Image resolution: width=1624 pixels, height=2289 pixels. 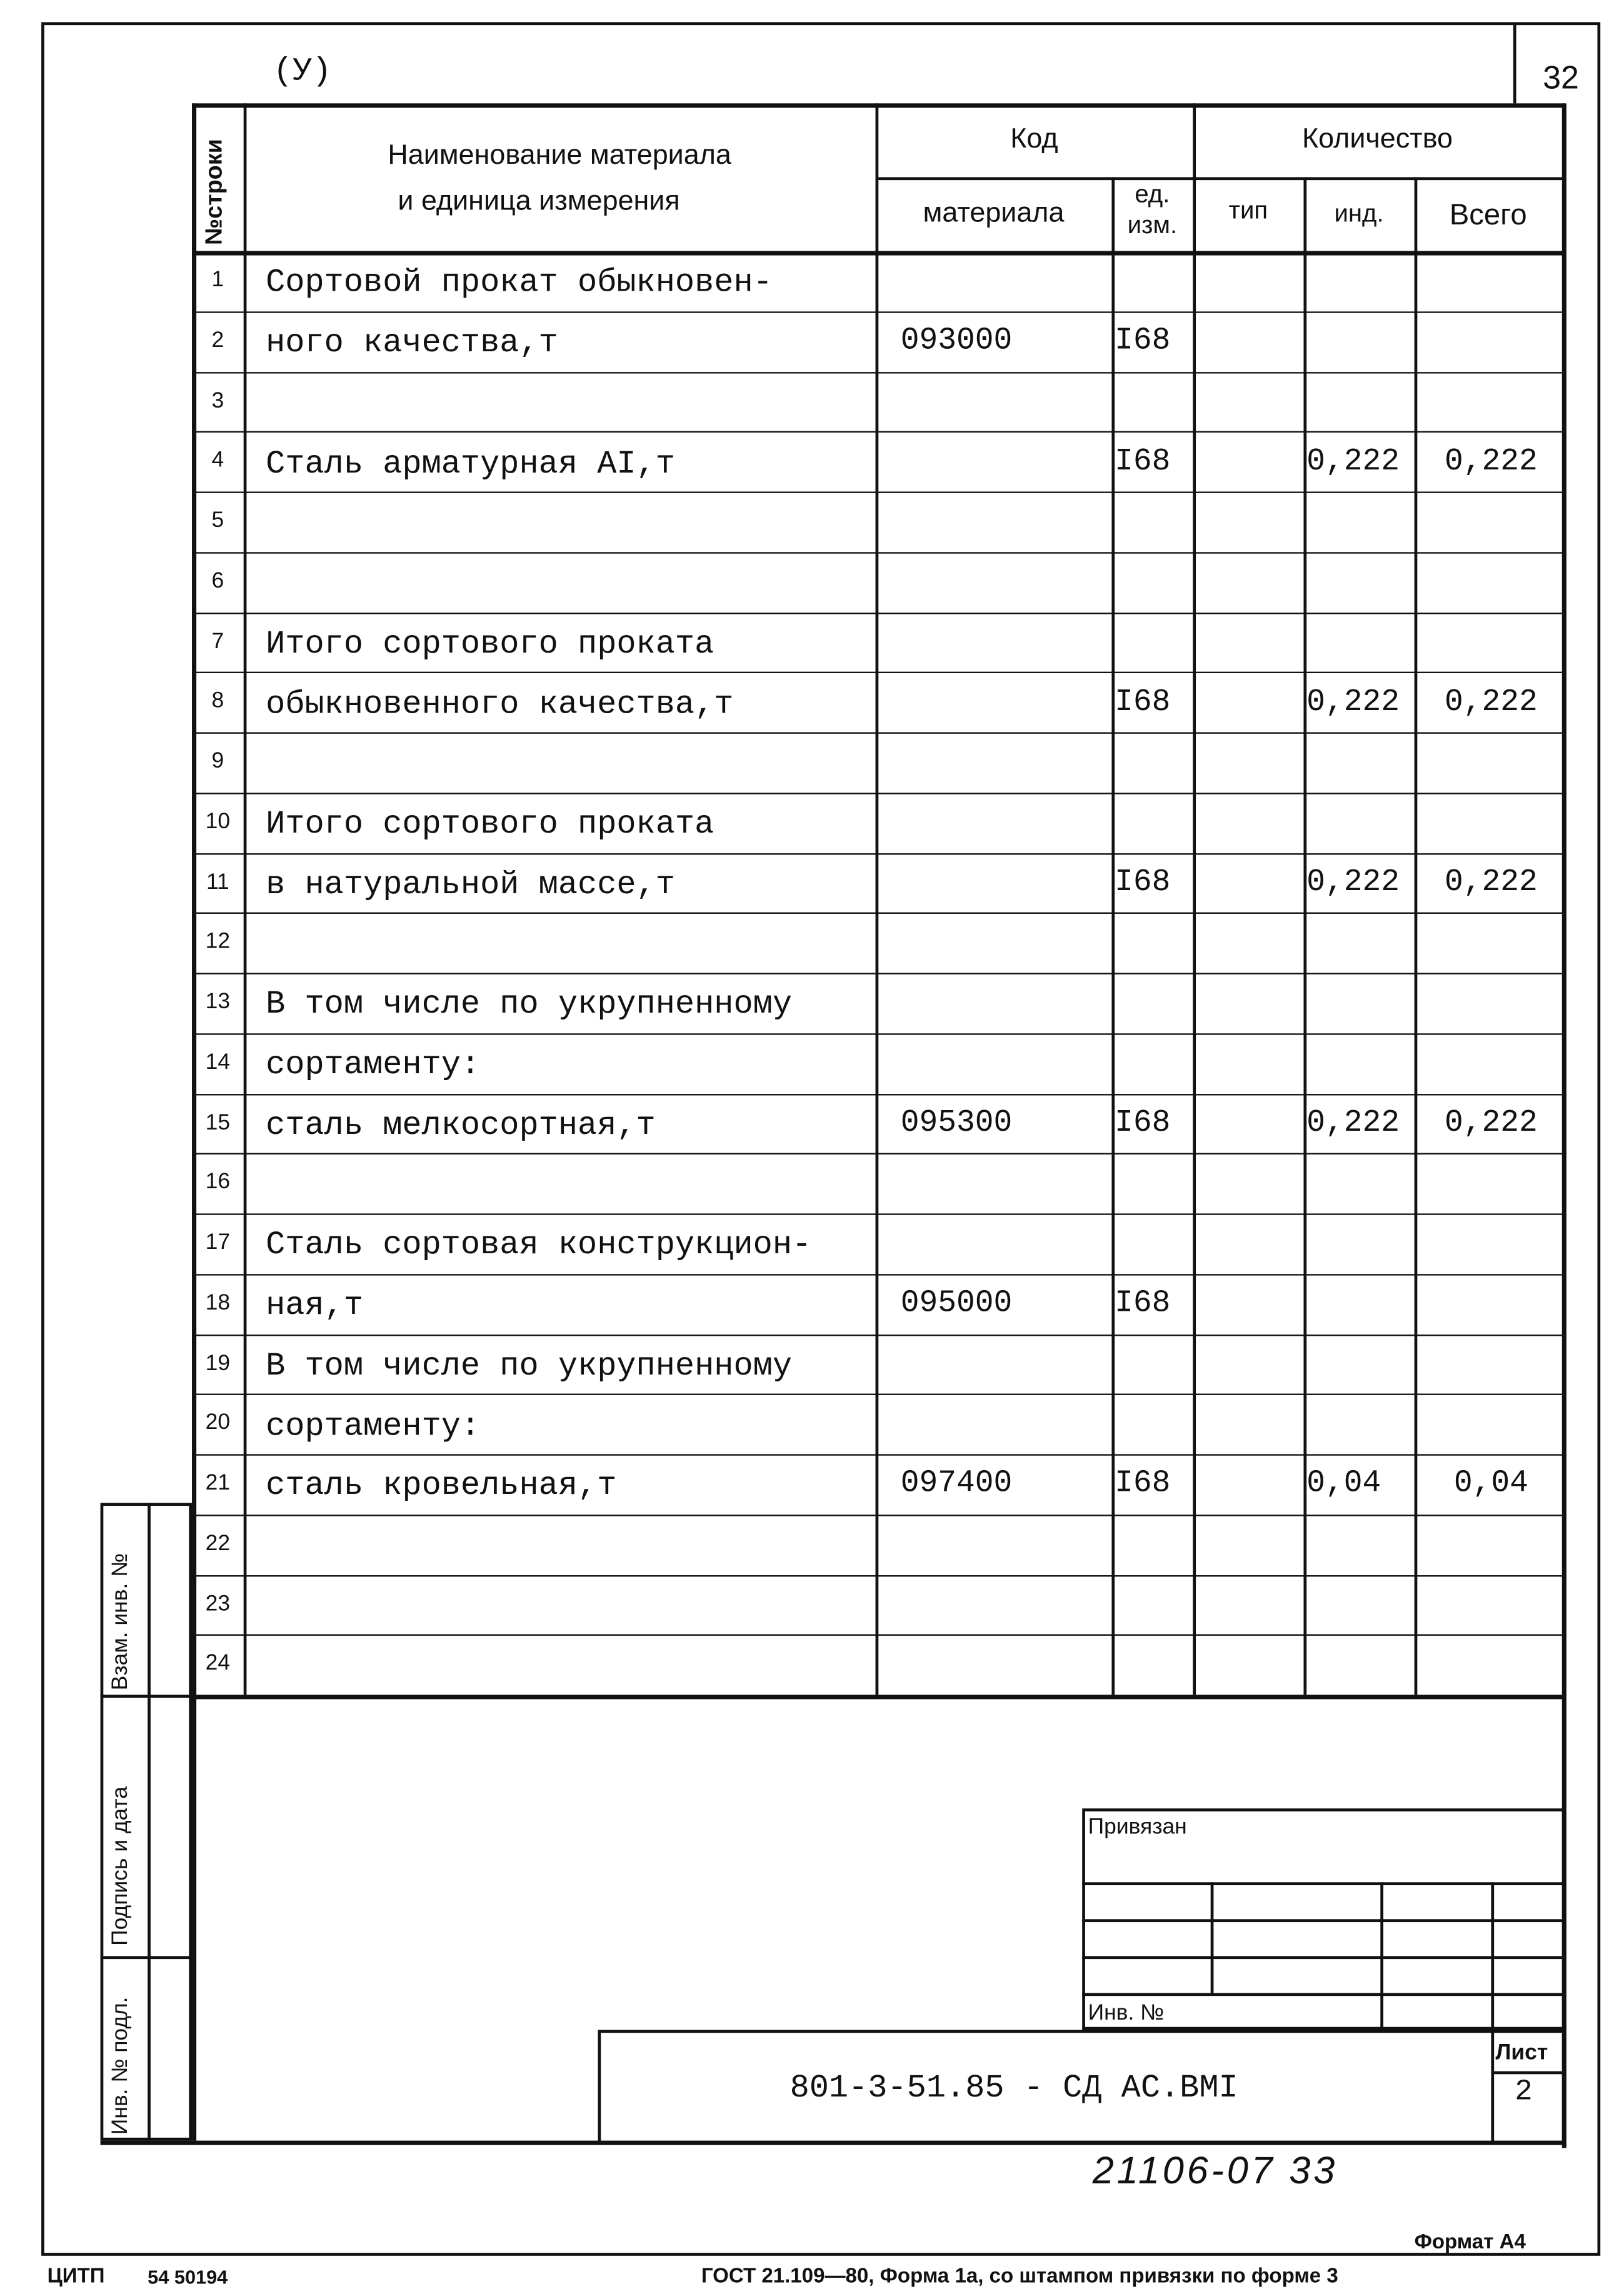 What do you see at coordinates (832, 2142) in the screenshot?
I see `form-bottom-border` at bounding box center [832, 2142].